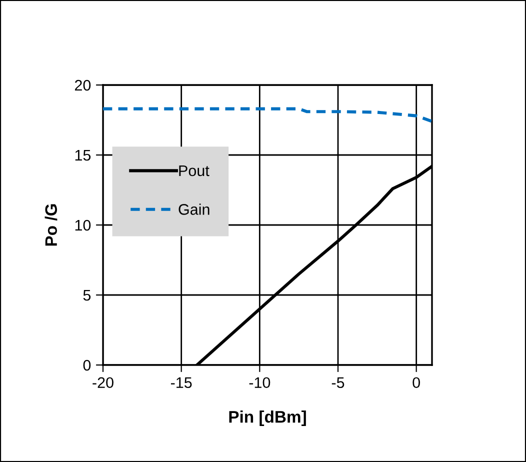 This screenshot has height=462, width=526. I want to click on x-tick-label: -20, so click(103, 382).